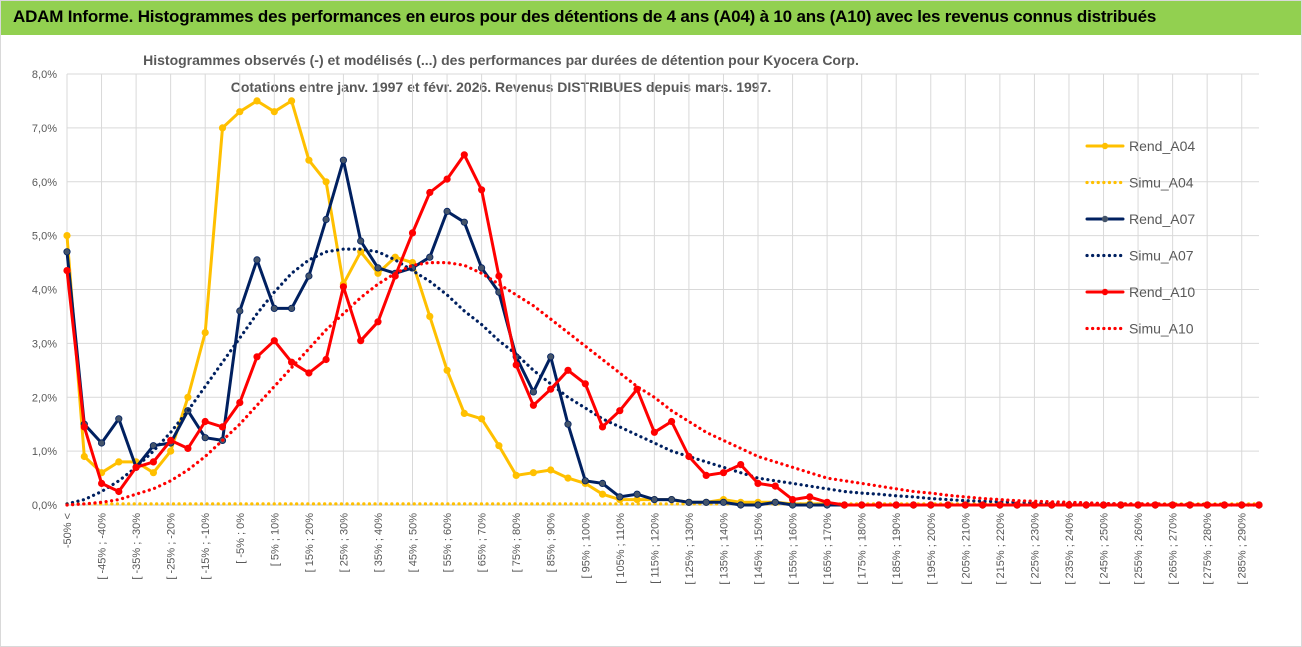 This screenshot has height=647, width=1302. I want to click on x-tick-label: [ 5% ; 10%, so click(275, 539).